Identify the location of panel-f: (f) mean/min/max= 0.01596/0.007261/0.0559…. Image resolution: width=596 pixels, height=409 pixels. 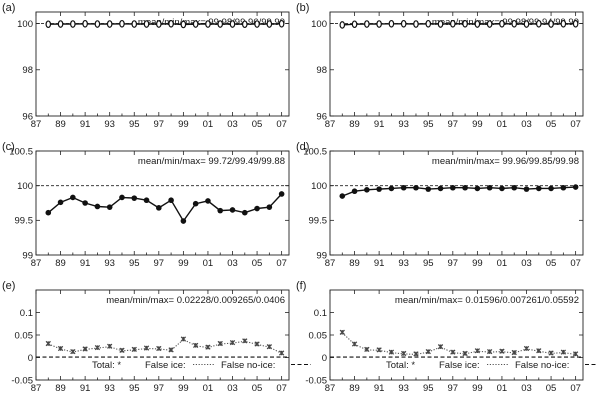
(446, 337).